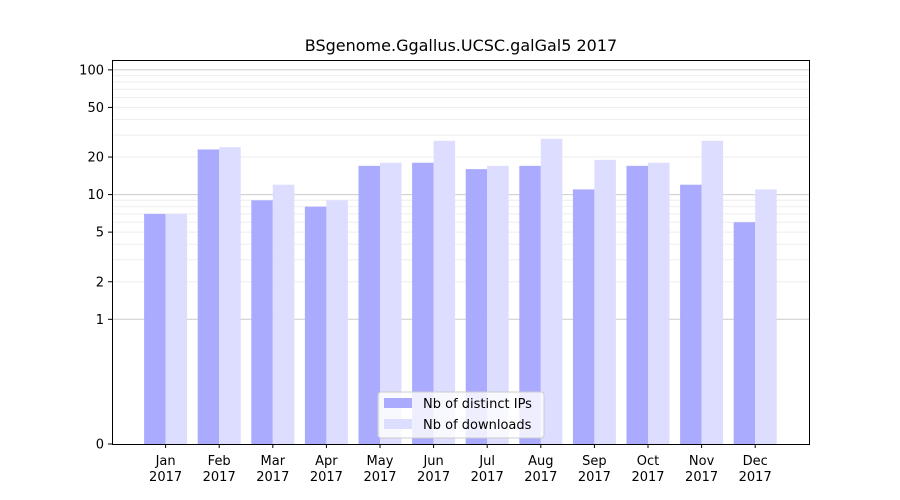 The image size is (900, 500). I want to click on y-tick-label: 1, so click(100, 320).